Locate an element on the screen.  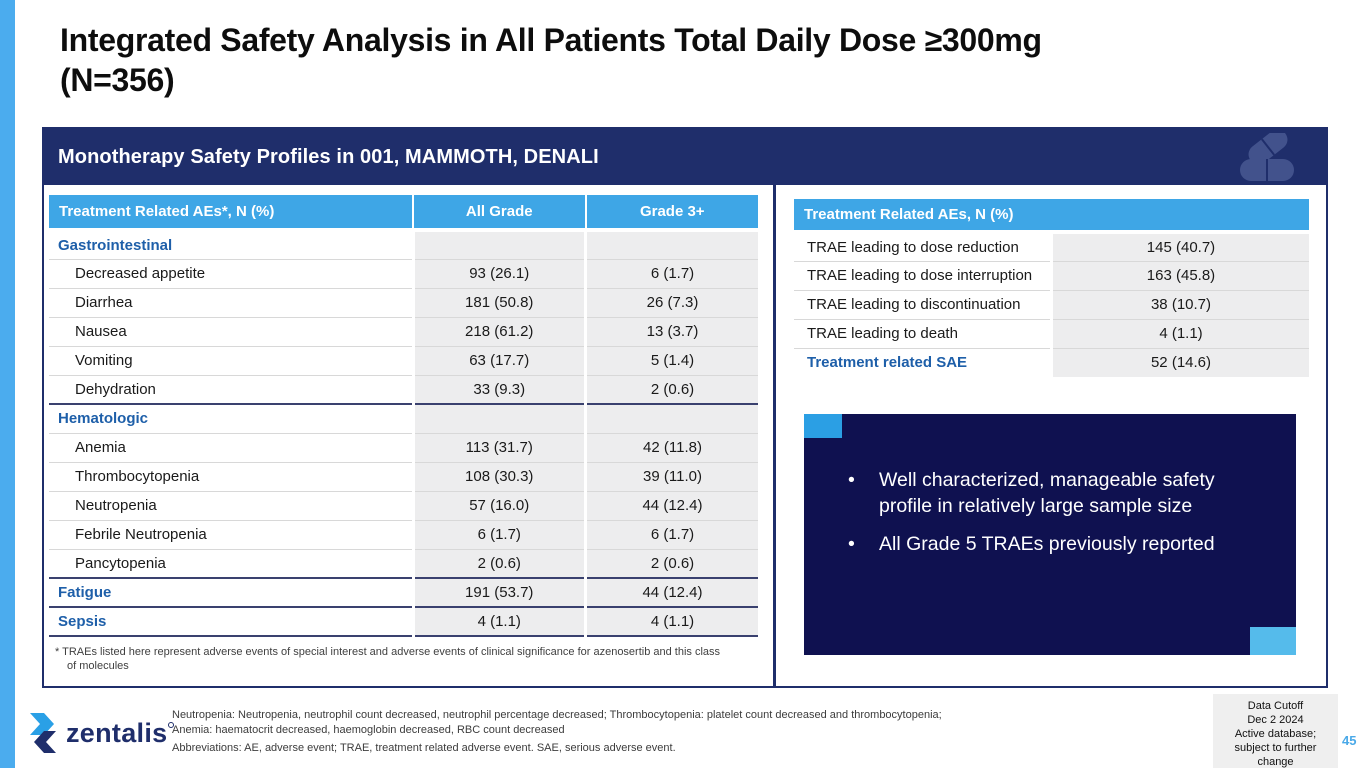
ae-label: Diarrhea is located at coordinates (231, 302).